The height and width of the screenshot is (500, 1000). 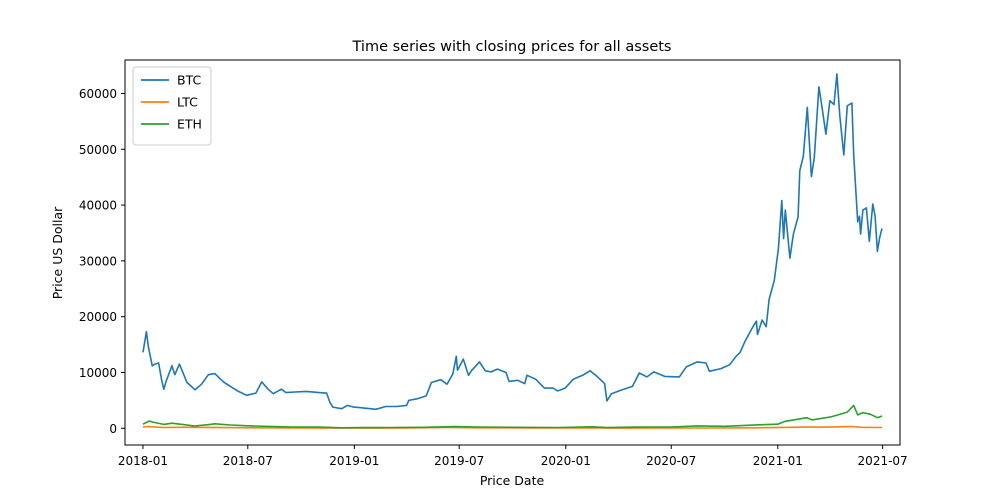 I want to click on legend-label-btc: BTC, so click(x=189, y=80).